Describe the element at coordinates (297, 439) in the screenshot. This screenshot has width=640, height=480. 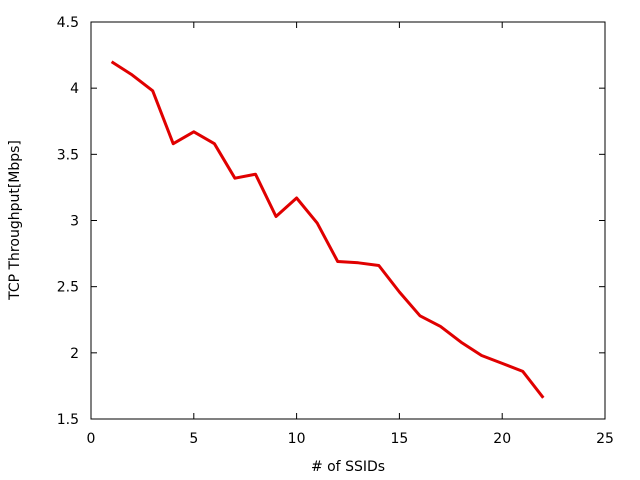
I see `x-tick-label: 10` at that location.